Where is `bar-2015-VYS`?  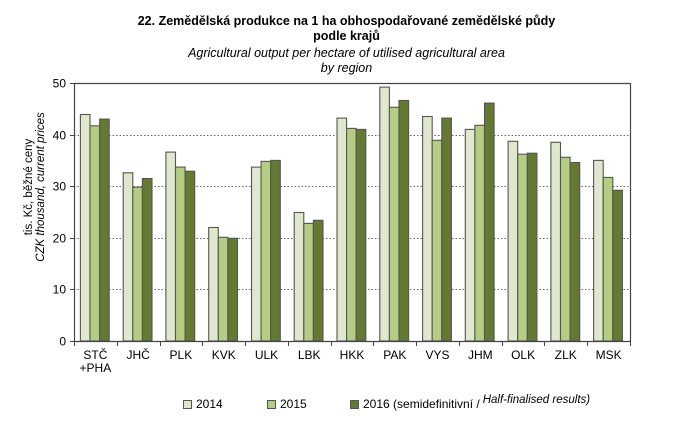
bar-2015-VYS is located at coordinates (437, 240).